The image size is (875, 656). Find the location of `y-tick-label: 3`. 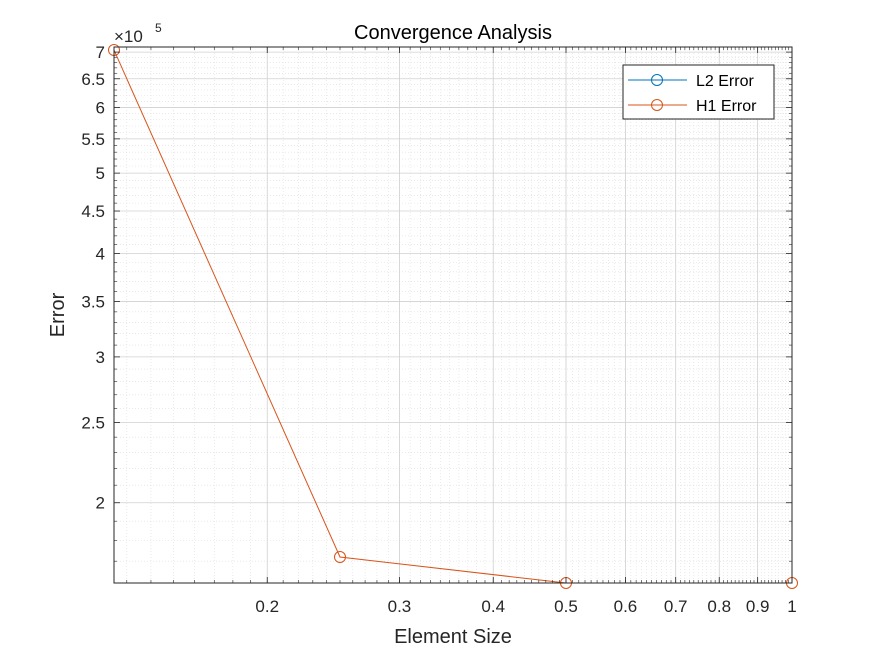

y-tick-label: 3 is located at coordinates (100, 357).